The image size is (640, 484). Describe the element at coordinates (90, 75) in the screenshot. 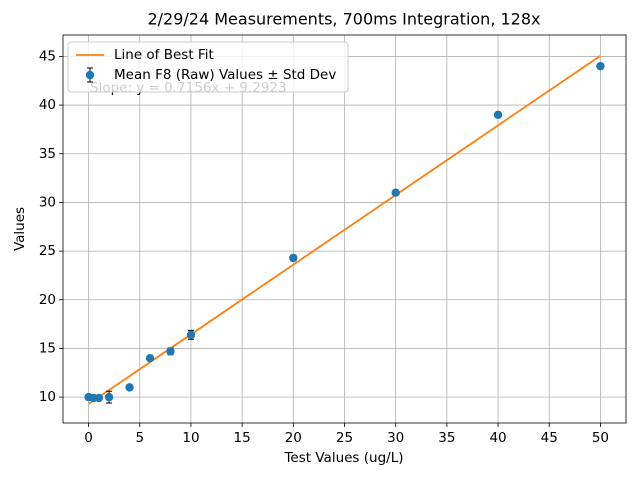

I see `legend-marker` at that location.